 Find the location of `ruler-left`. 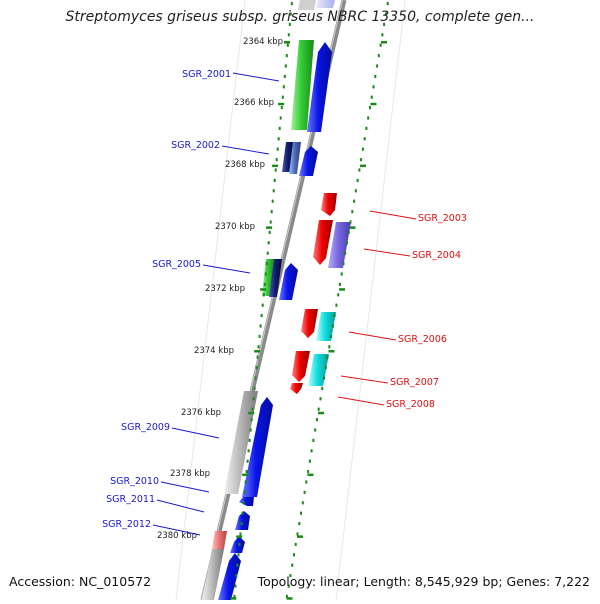

ruler-left is located at coordinates (261, 301).